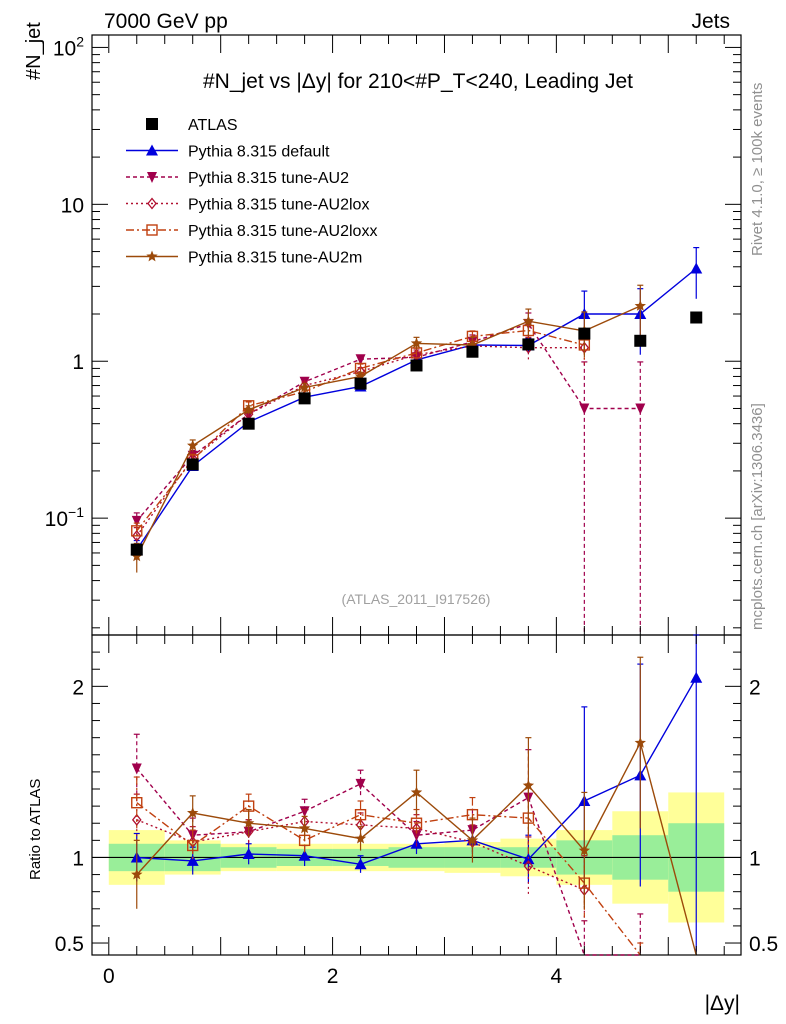 The height and width of the screenshot is (1024, 786). I want to click on x-tick-label: 0, so click(109, 976).